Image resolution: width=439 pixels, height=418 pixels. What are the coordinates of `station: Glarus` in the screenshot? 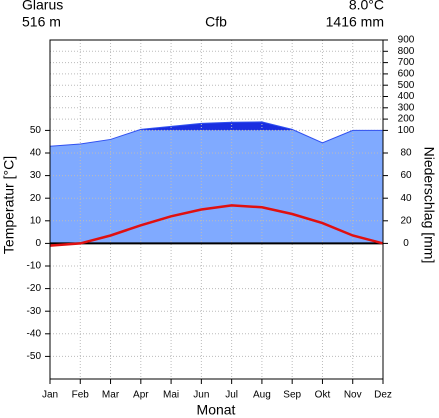 It's located at (42, 6).